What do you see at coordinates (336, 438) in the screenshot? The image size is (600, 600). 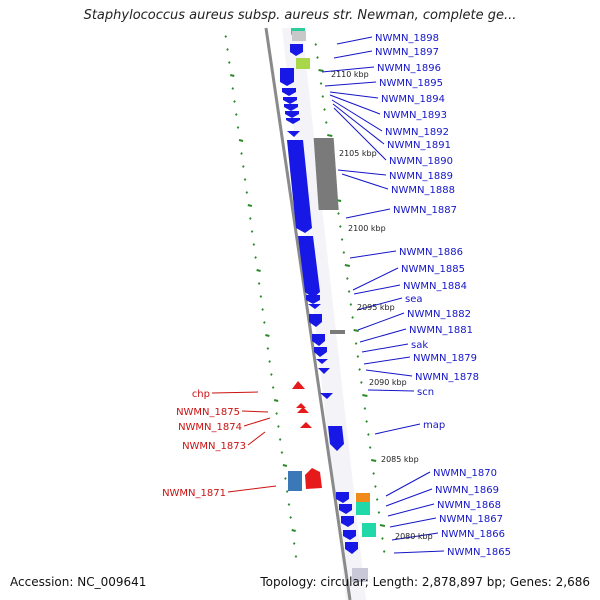 I see `gene-map` at bounding box center [336, 438].